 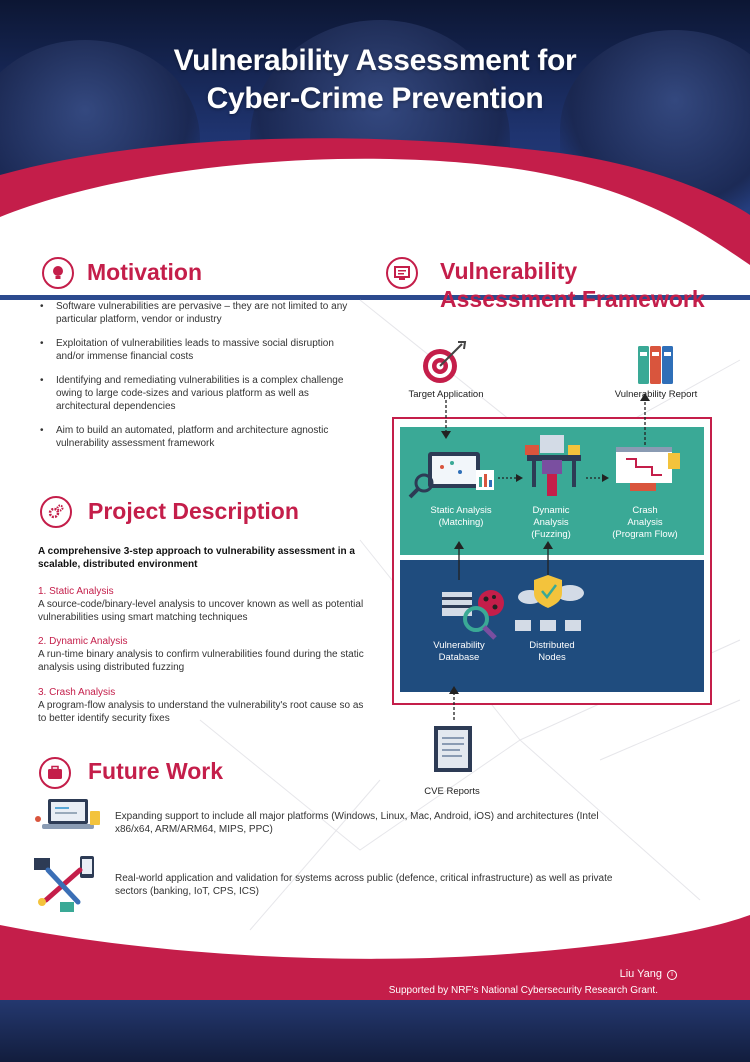 What do you see at coordinates (67, 814) in the screenshot?
I see `laptop-tools-icon` at bounding box center [67, 814].